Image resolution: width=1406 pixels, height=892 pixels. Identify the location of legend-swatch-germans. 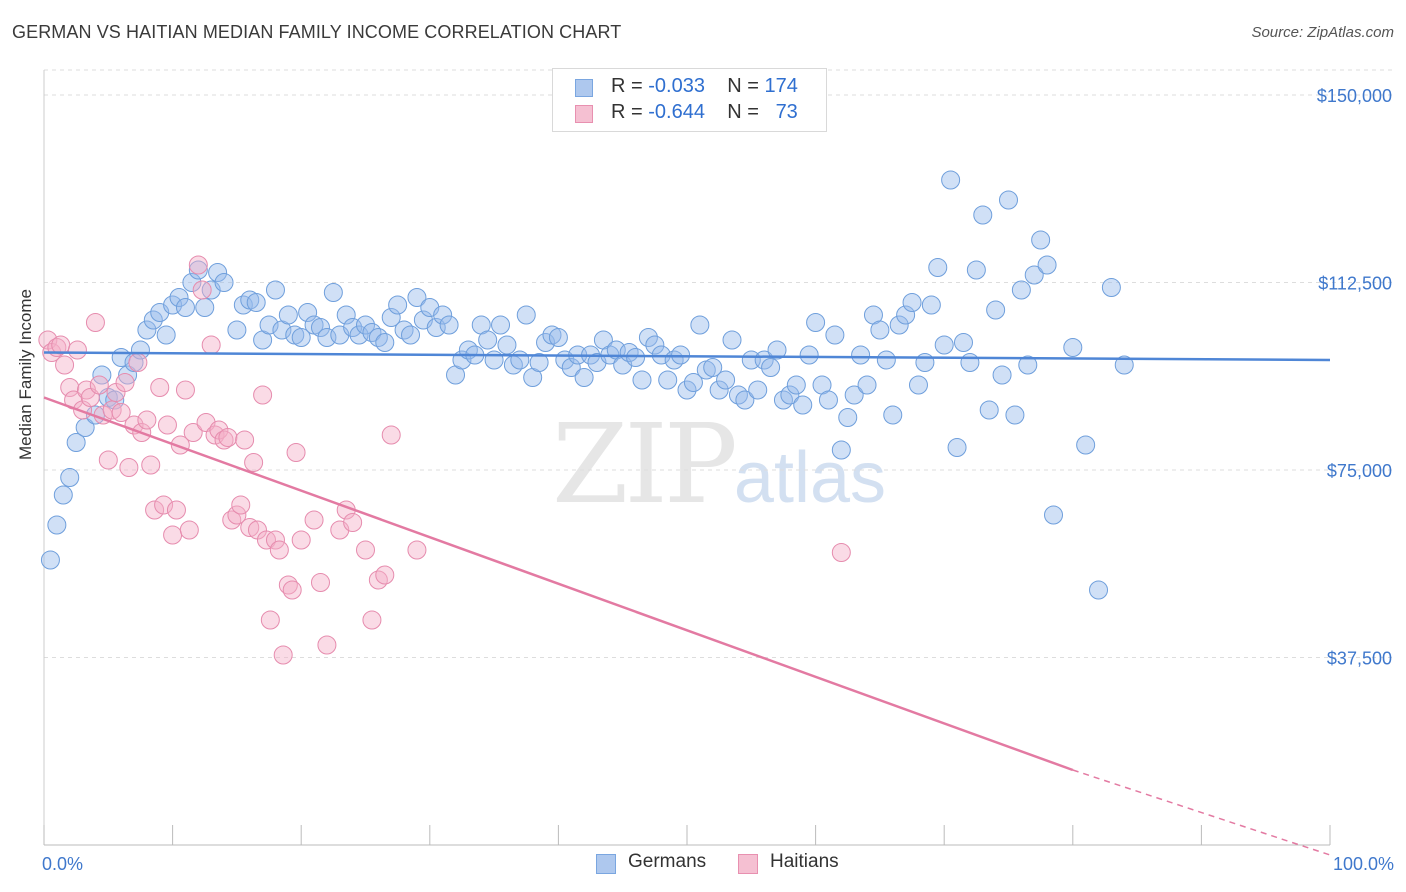
(584, 88).